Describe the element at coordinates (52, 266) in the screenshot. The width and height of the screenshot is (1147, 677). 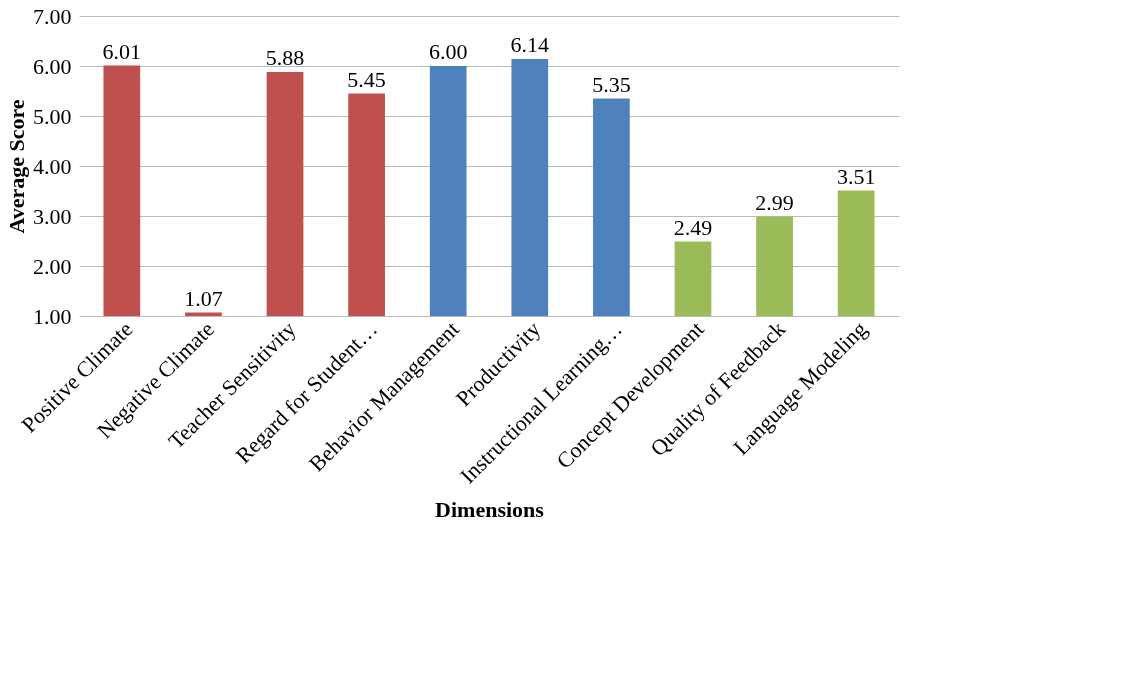
I see `y-tick-label: 2.00` at that location.